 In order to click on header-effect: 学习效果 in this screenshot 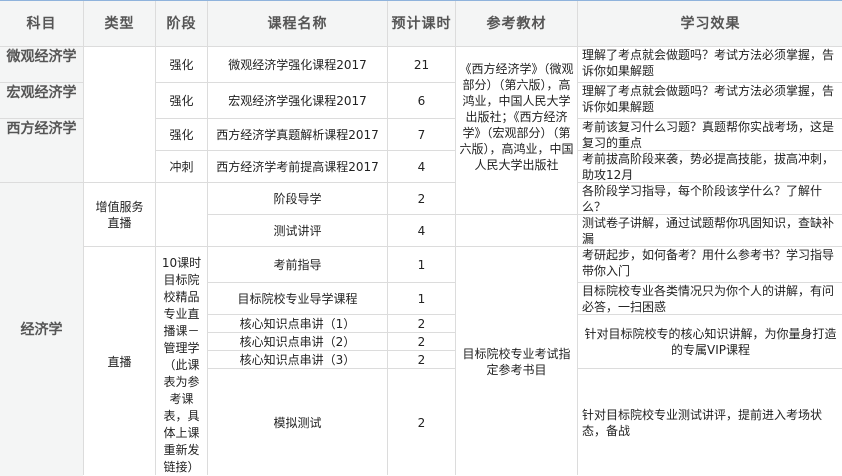, I will do `click(710, 23)`.